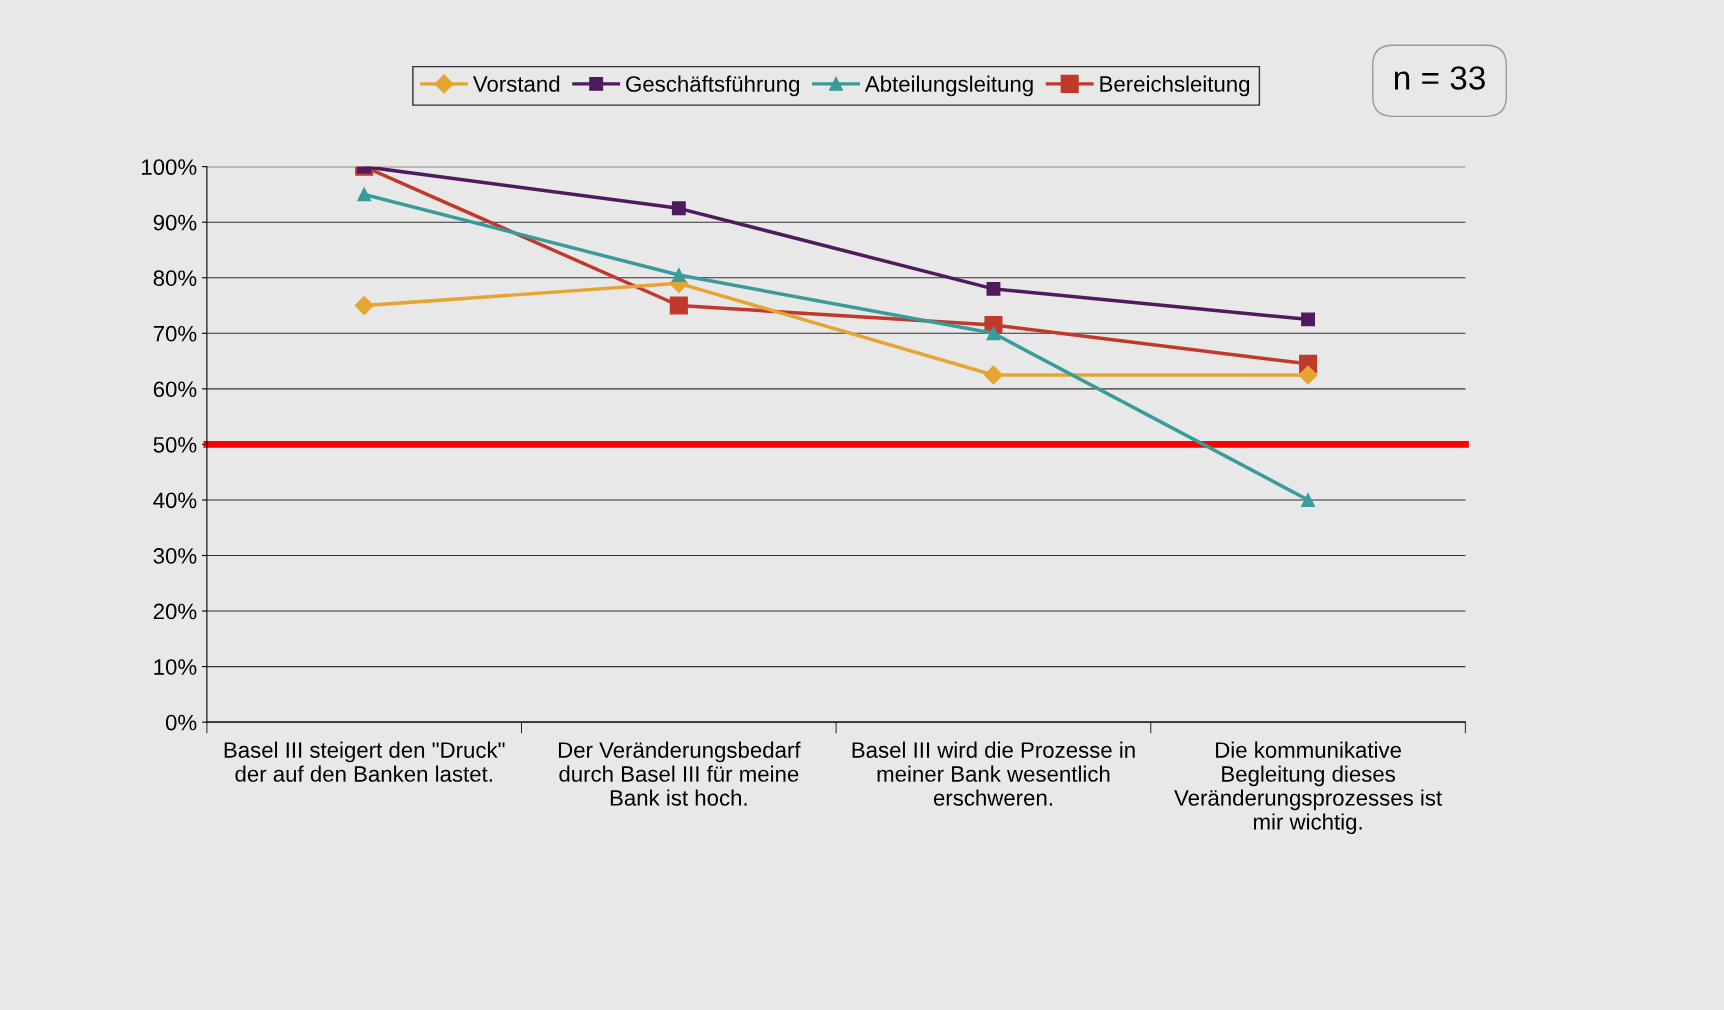 The height and width of the screenshot is (1010, 1724). What do you see at coordinates (516, 83) in the screenshot?
I see `legend-label: Vorstand` at bounding box center [516, 83].